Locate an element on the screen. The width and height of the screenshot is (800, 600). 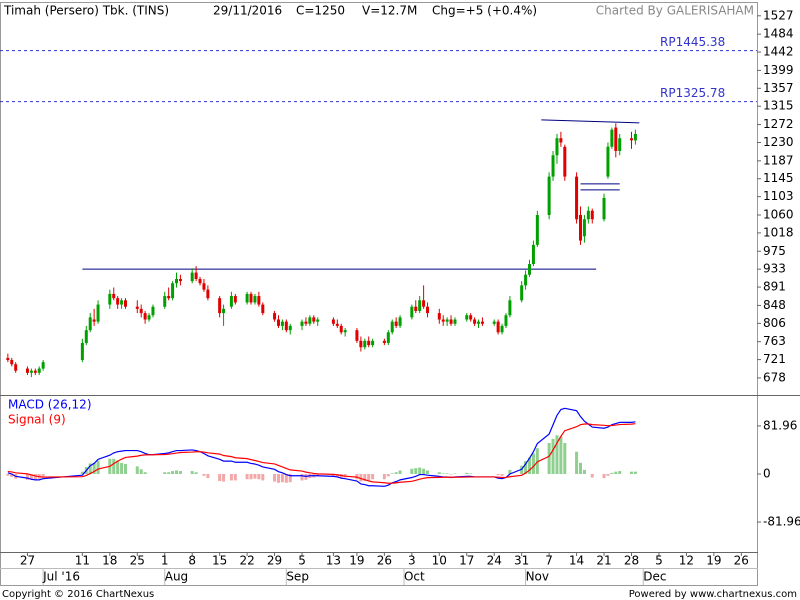
x-tick-label: 29 is located at coordinates (274, 561).